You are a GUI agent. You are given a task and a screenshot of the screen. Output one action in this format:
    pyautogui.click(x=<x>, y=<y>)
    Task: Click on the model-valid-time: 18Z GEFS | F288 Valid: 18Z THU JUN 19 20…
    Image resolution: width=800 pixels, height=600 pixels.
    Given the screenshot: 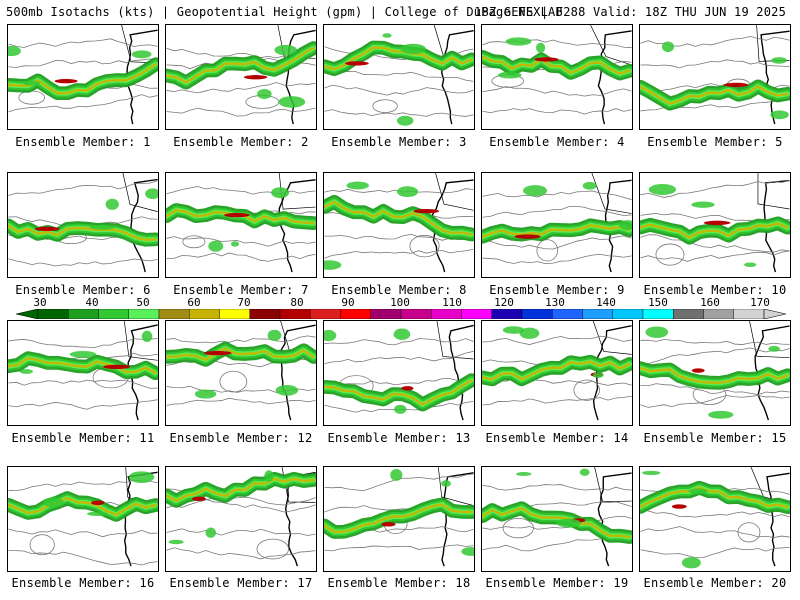 What is the action you would take?
    pyautogui.click(x=630, y=12)
    